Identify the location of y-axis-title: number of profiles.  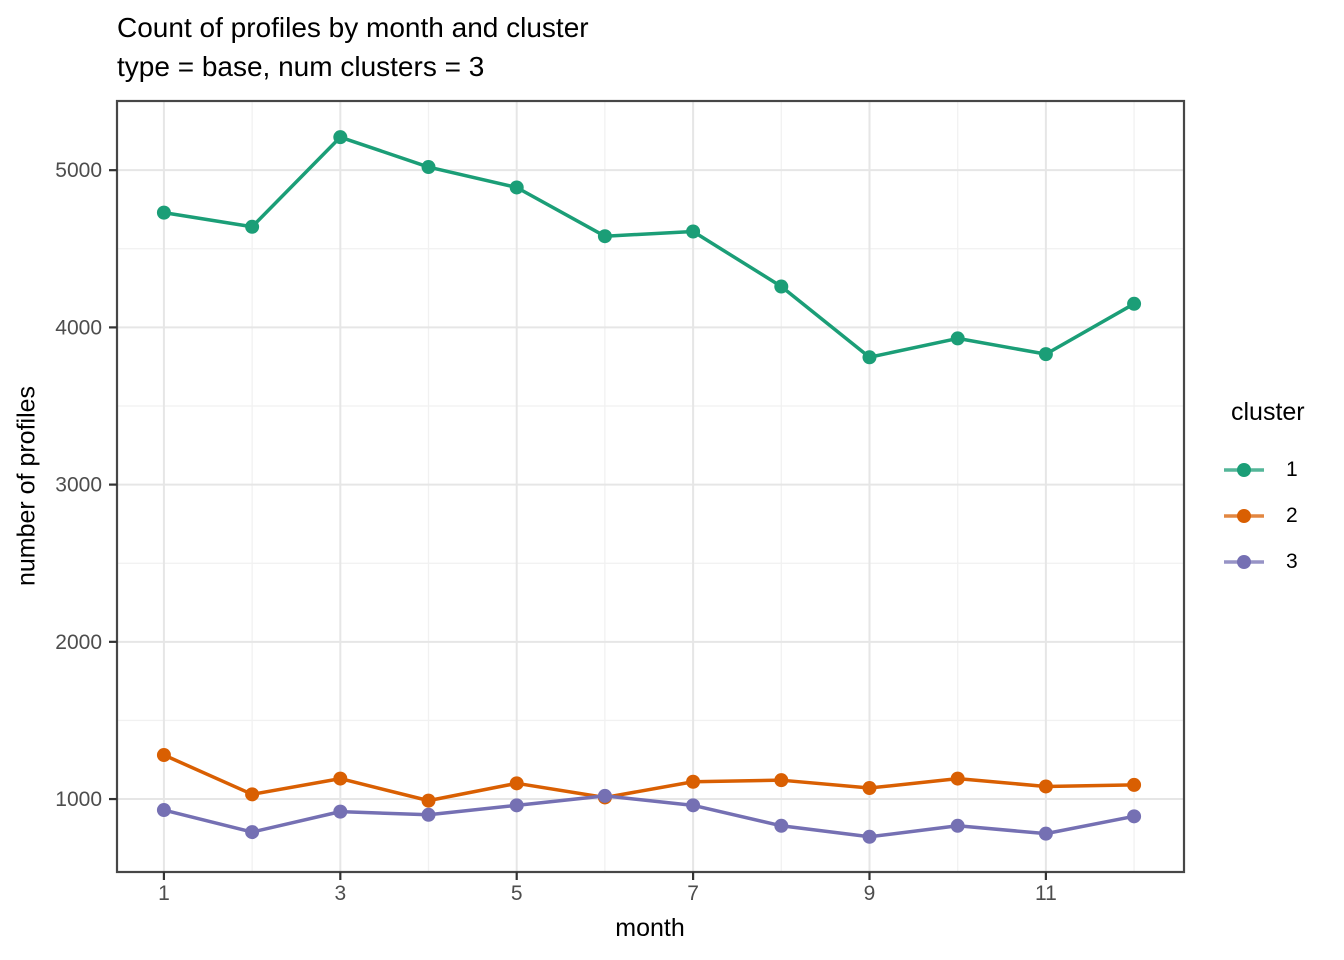
(26, 486).